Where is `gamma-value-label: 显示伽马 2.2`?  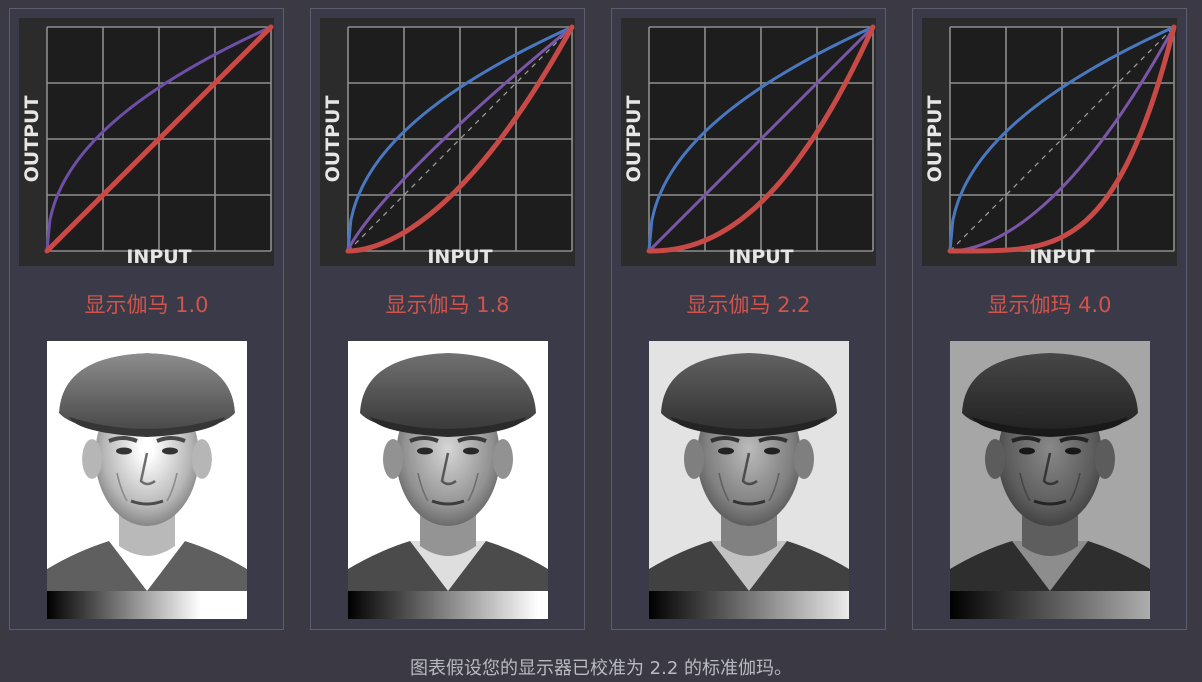 gamma-value-label: 显示伽马 2.2 is located at coordinates (748, 305).